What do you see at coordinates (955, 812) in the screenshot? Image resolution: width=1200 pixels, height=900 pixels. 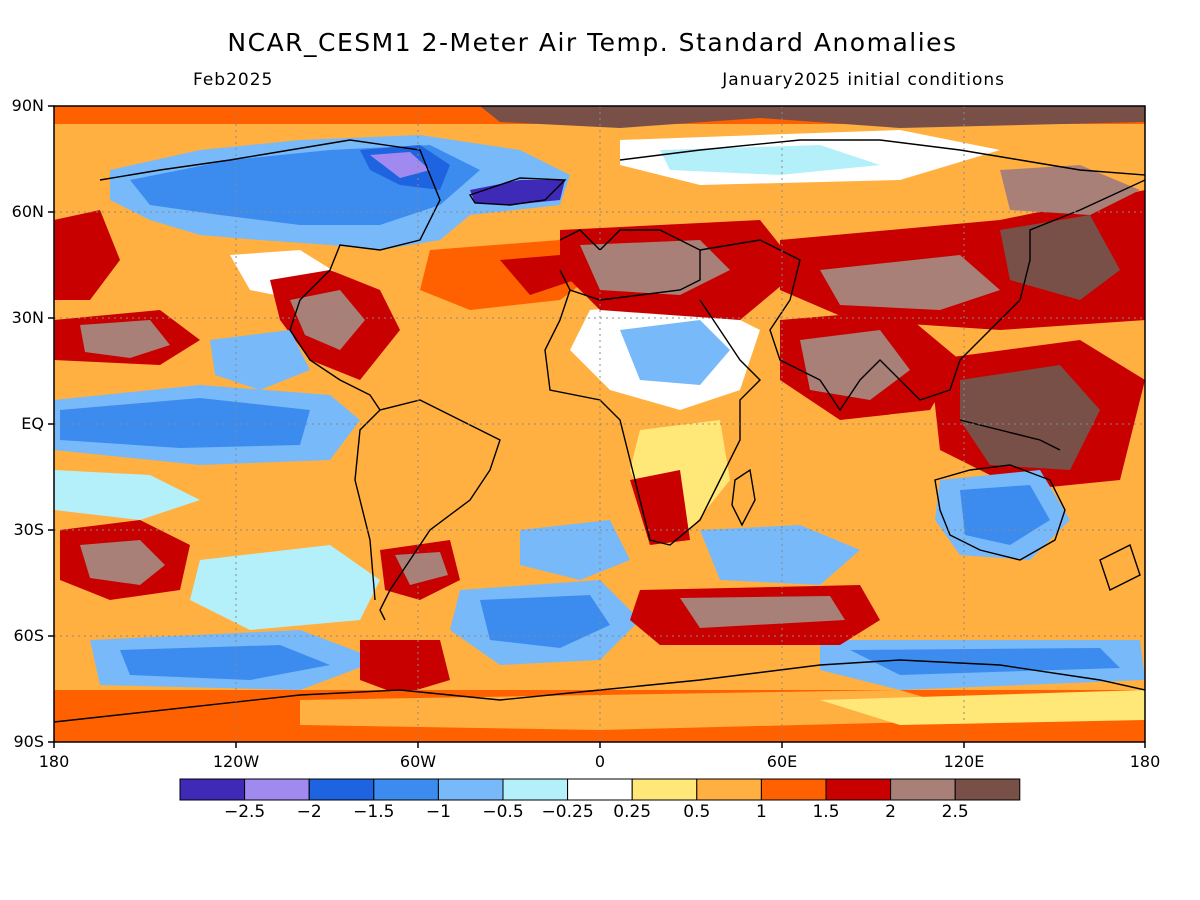 I see `colorbar-label: 2.5` at bounding box center [955, 812].